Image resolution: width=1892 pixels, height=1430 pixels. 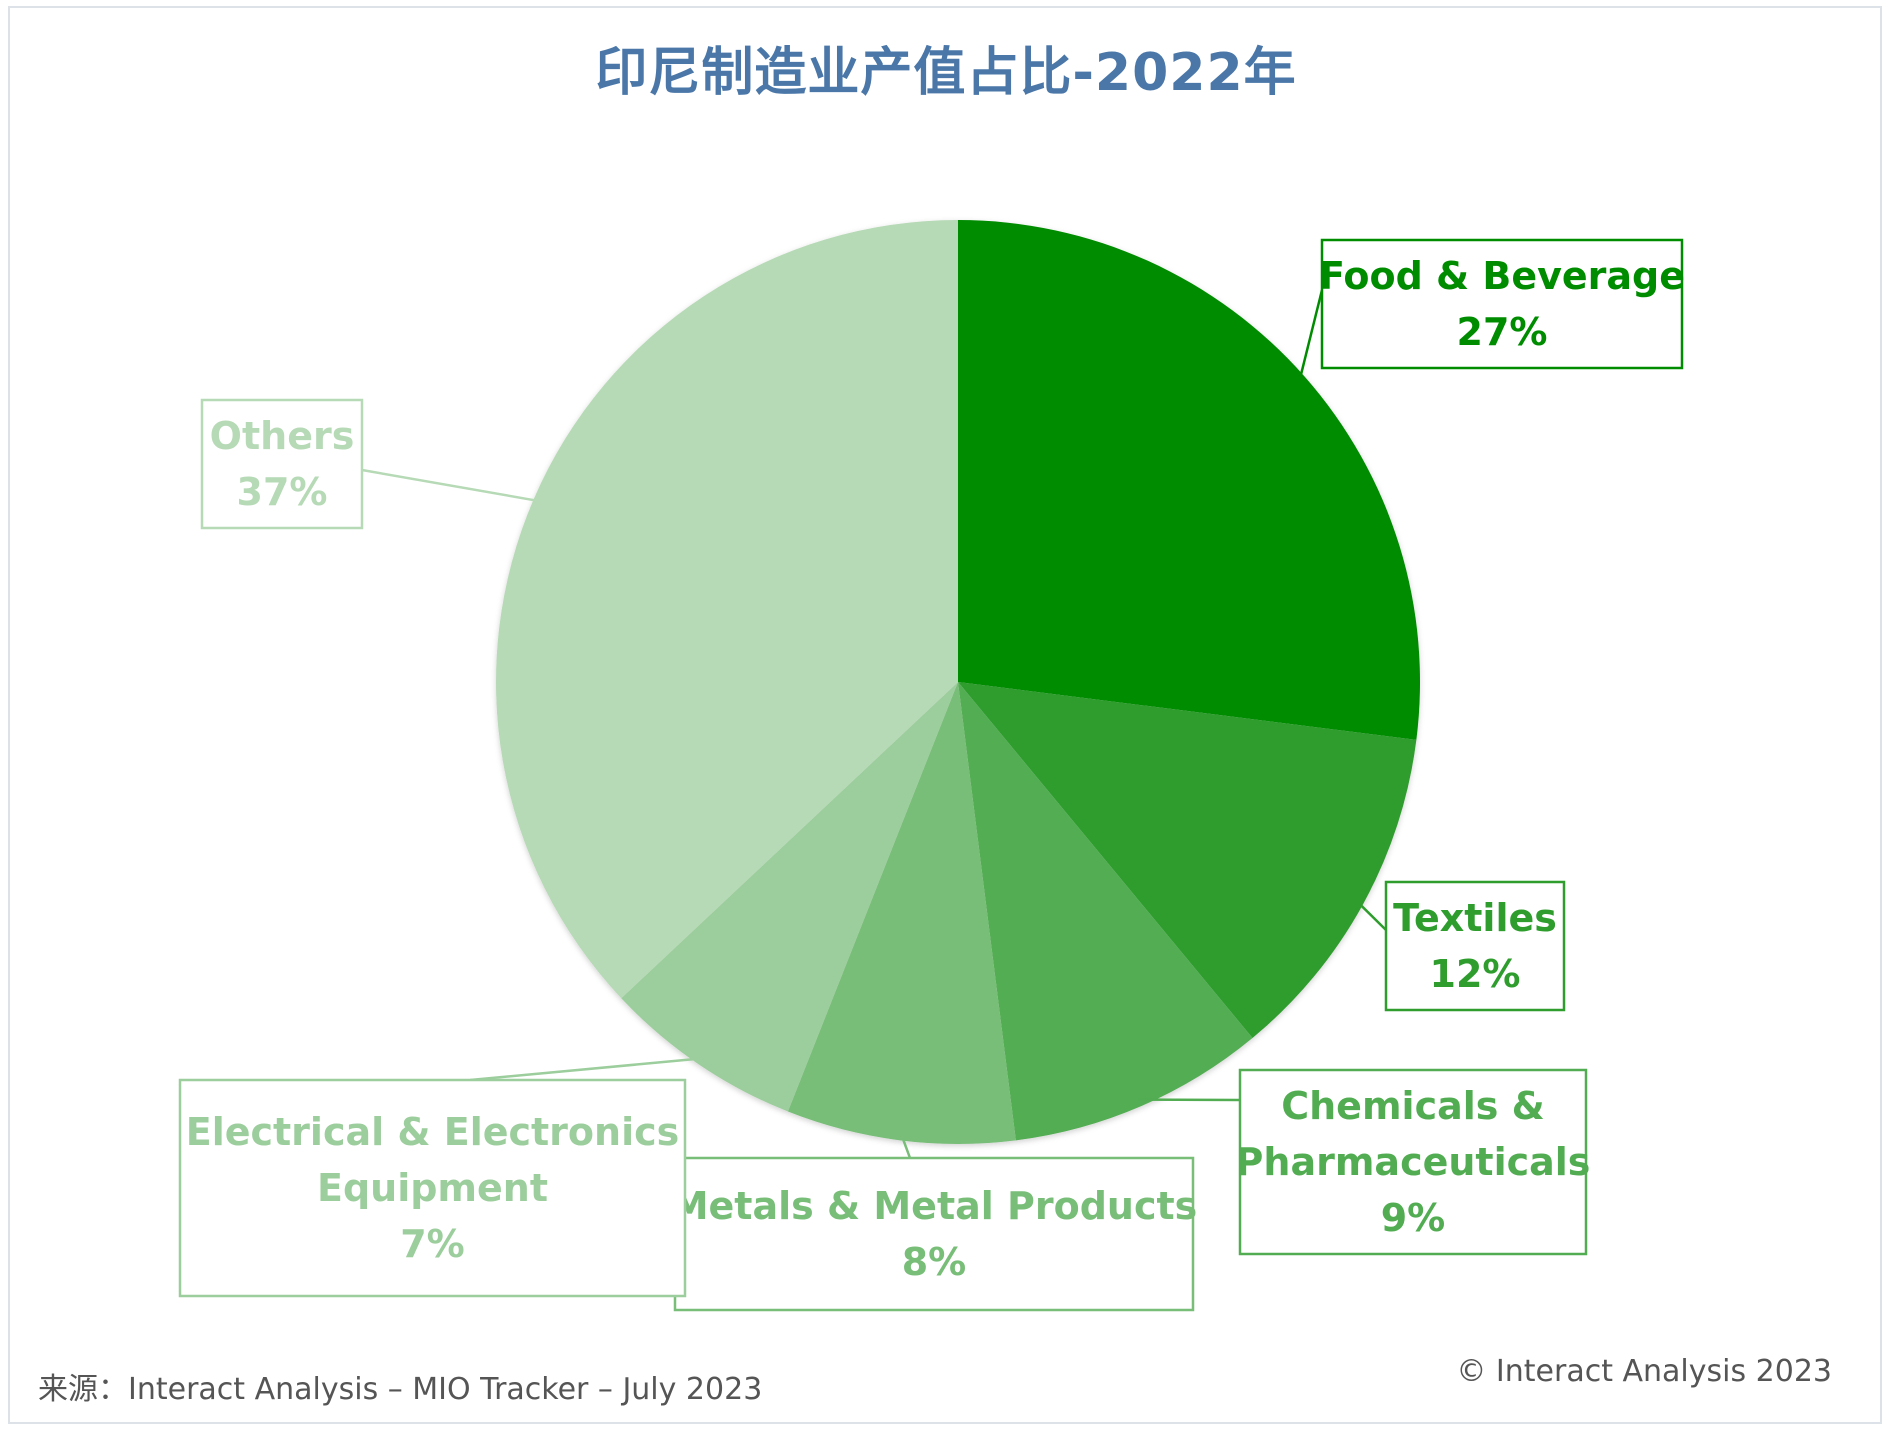 What do you see at coordinates (1189, 480) in the screenshot?
I see `pie-slice-food-and-beverage` at bounding box center [1189, 480].